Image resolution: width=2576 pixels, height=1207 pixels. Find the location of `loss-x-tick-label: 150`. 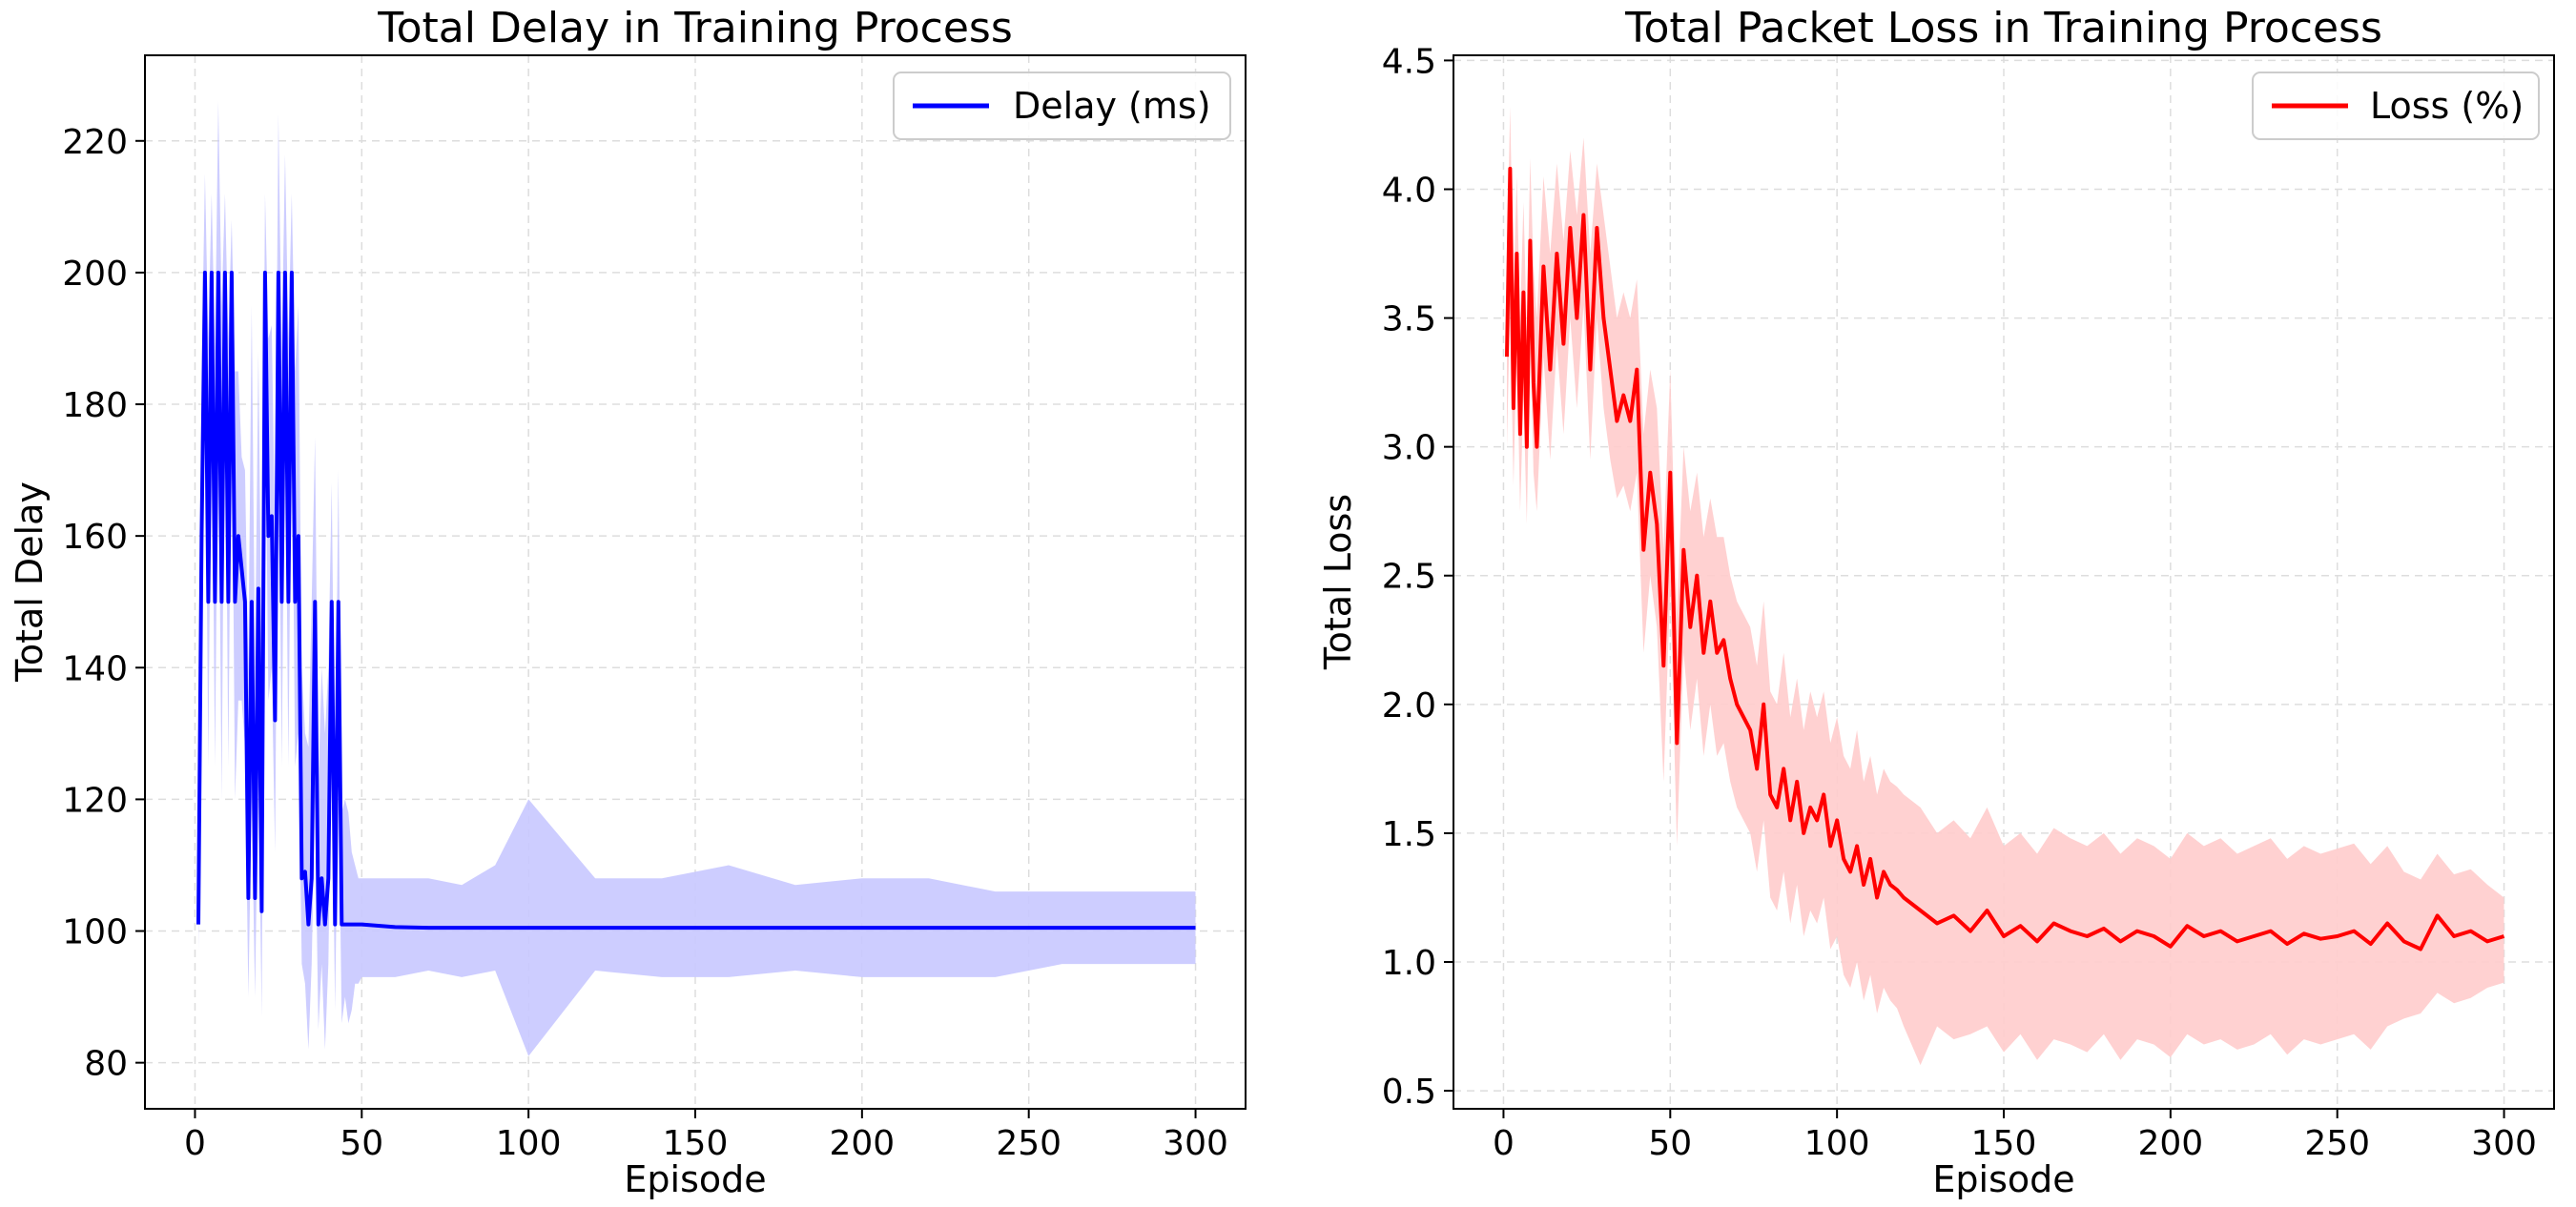

loss-x-tick-label: 150 is located at coordinates (2004, 1144).